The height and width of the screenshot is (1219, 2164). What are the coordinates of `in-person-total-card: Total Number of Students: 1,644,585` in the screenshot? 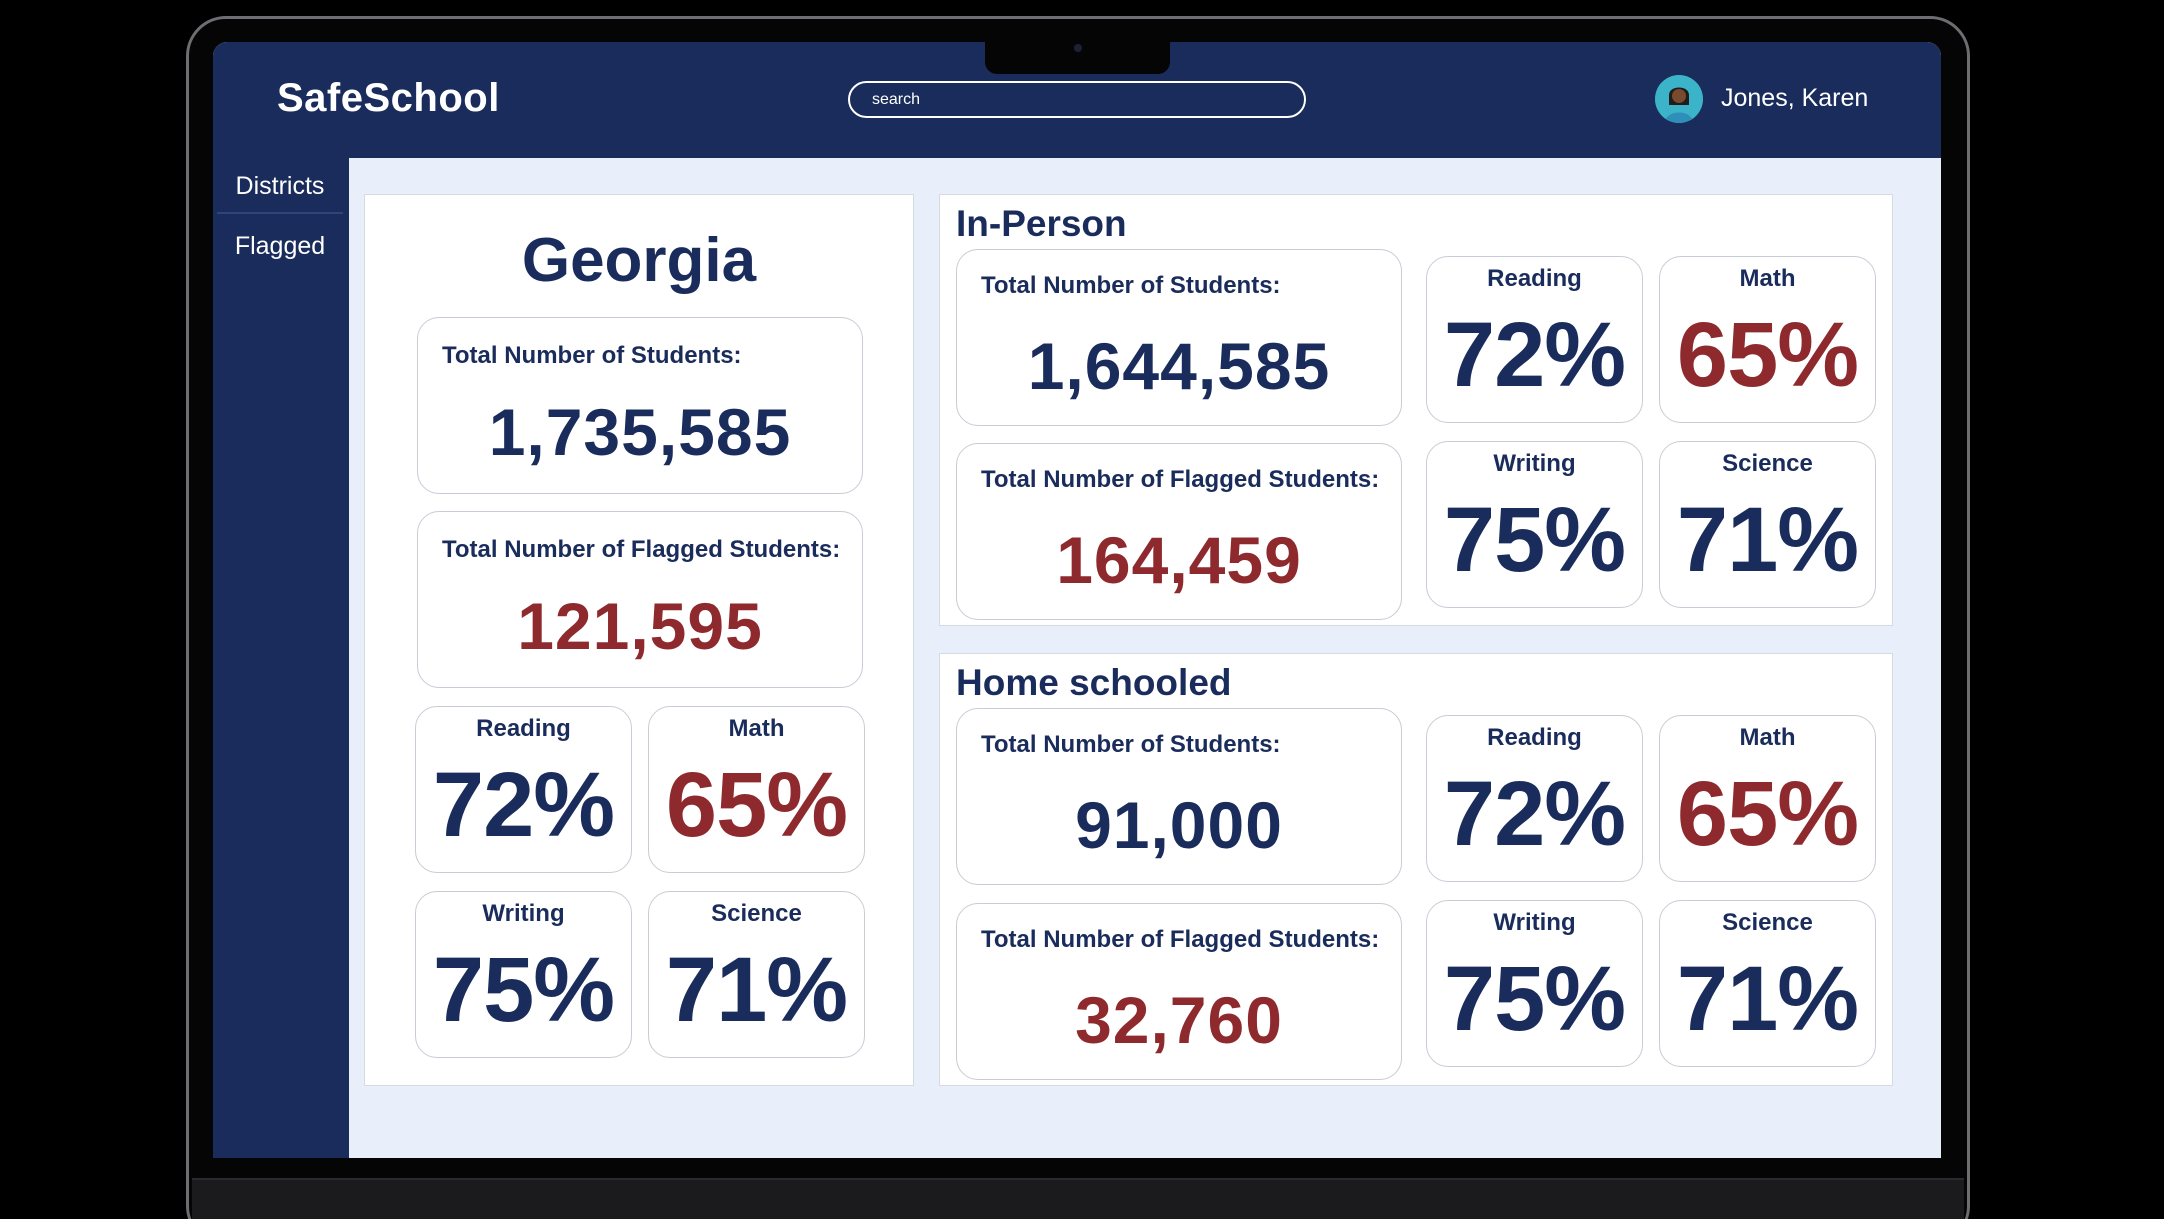 It's located at (1179, 337).